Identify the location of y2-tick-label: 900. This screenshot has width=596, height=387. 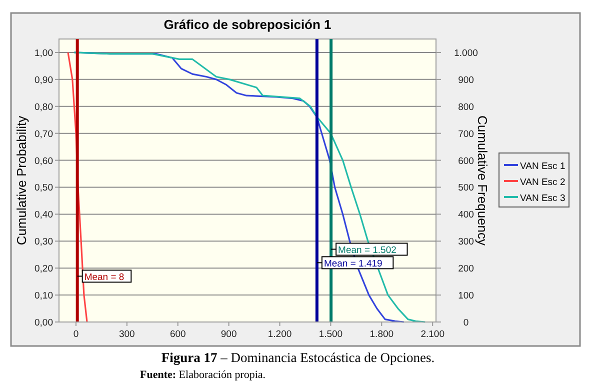
(466, 80).